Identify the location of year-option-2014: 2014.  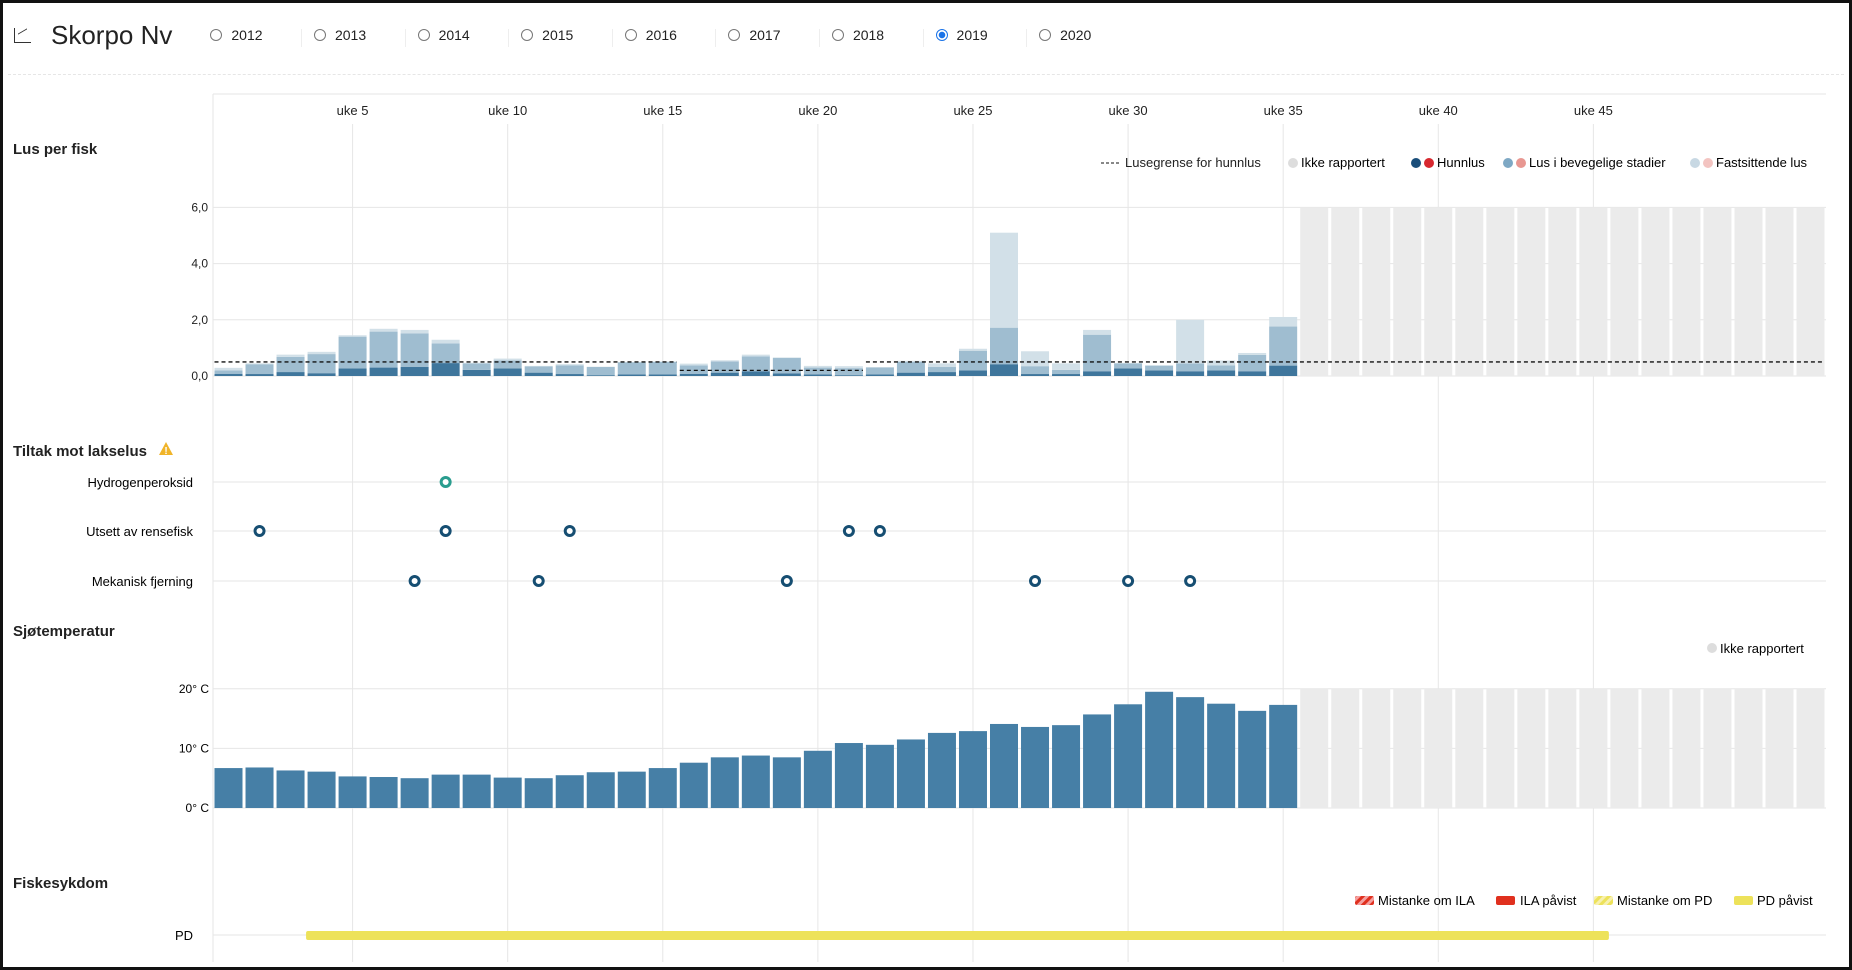
(469, 37).